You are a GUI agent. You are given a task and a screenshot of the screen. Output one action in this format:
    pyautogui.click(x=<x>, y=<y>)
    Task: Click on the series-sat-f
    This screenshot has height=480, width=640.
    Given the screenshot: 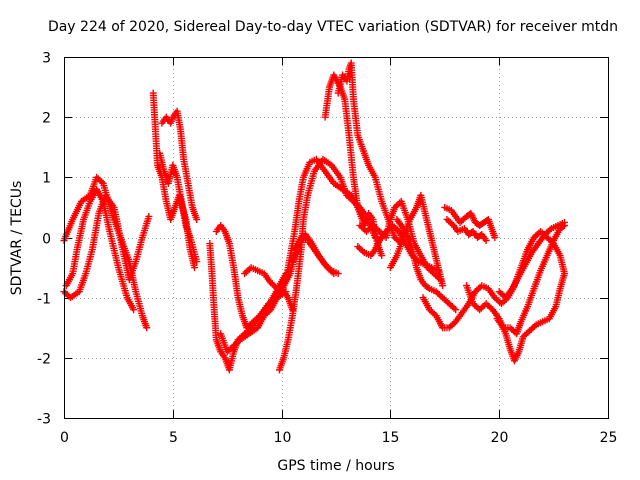 What is the action you would take?
    pyautogui.click(x=178, y=207)
    